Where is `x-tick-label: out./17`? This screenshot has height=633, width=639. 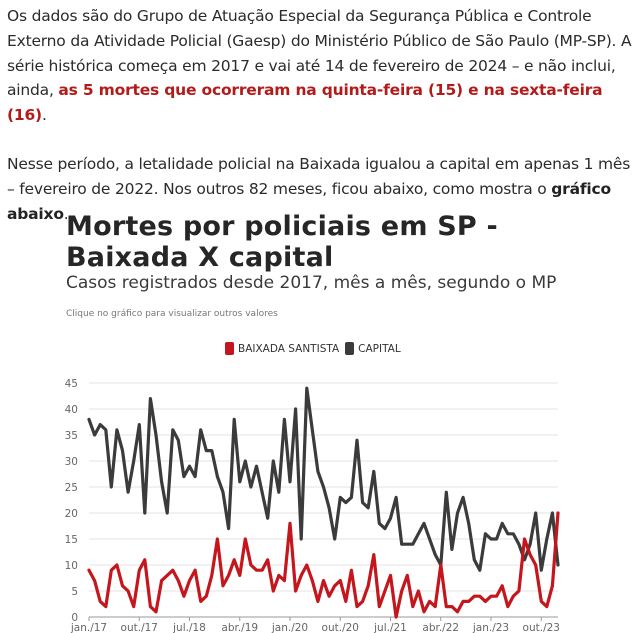
x-tick-label: out./17 is located at coordinates (139, 627).